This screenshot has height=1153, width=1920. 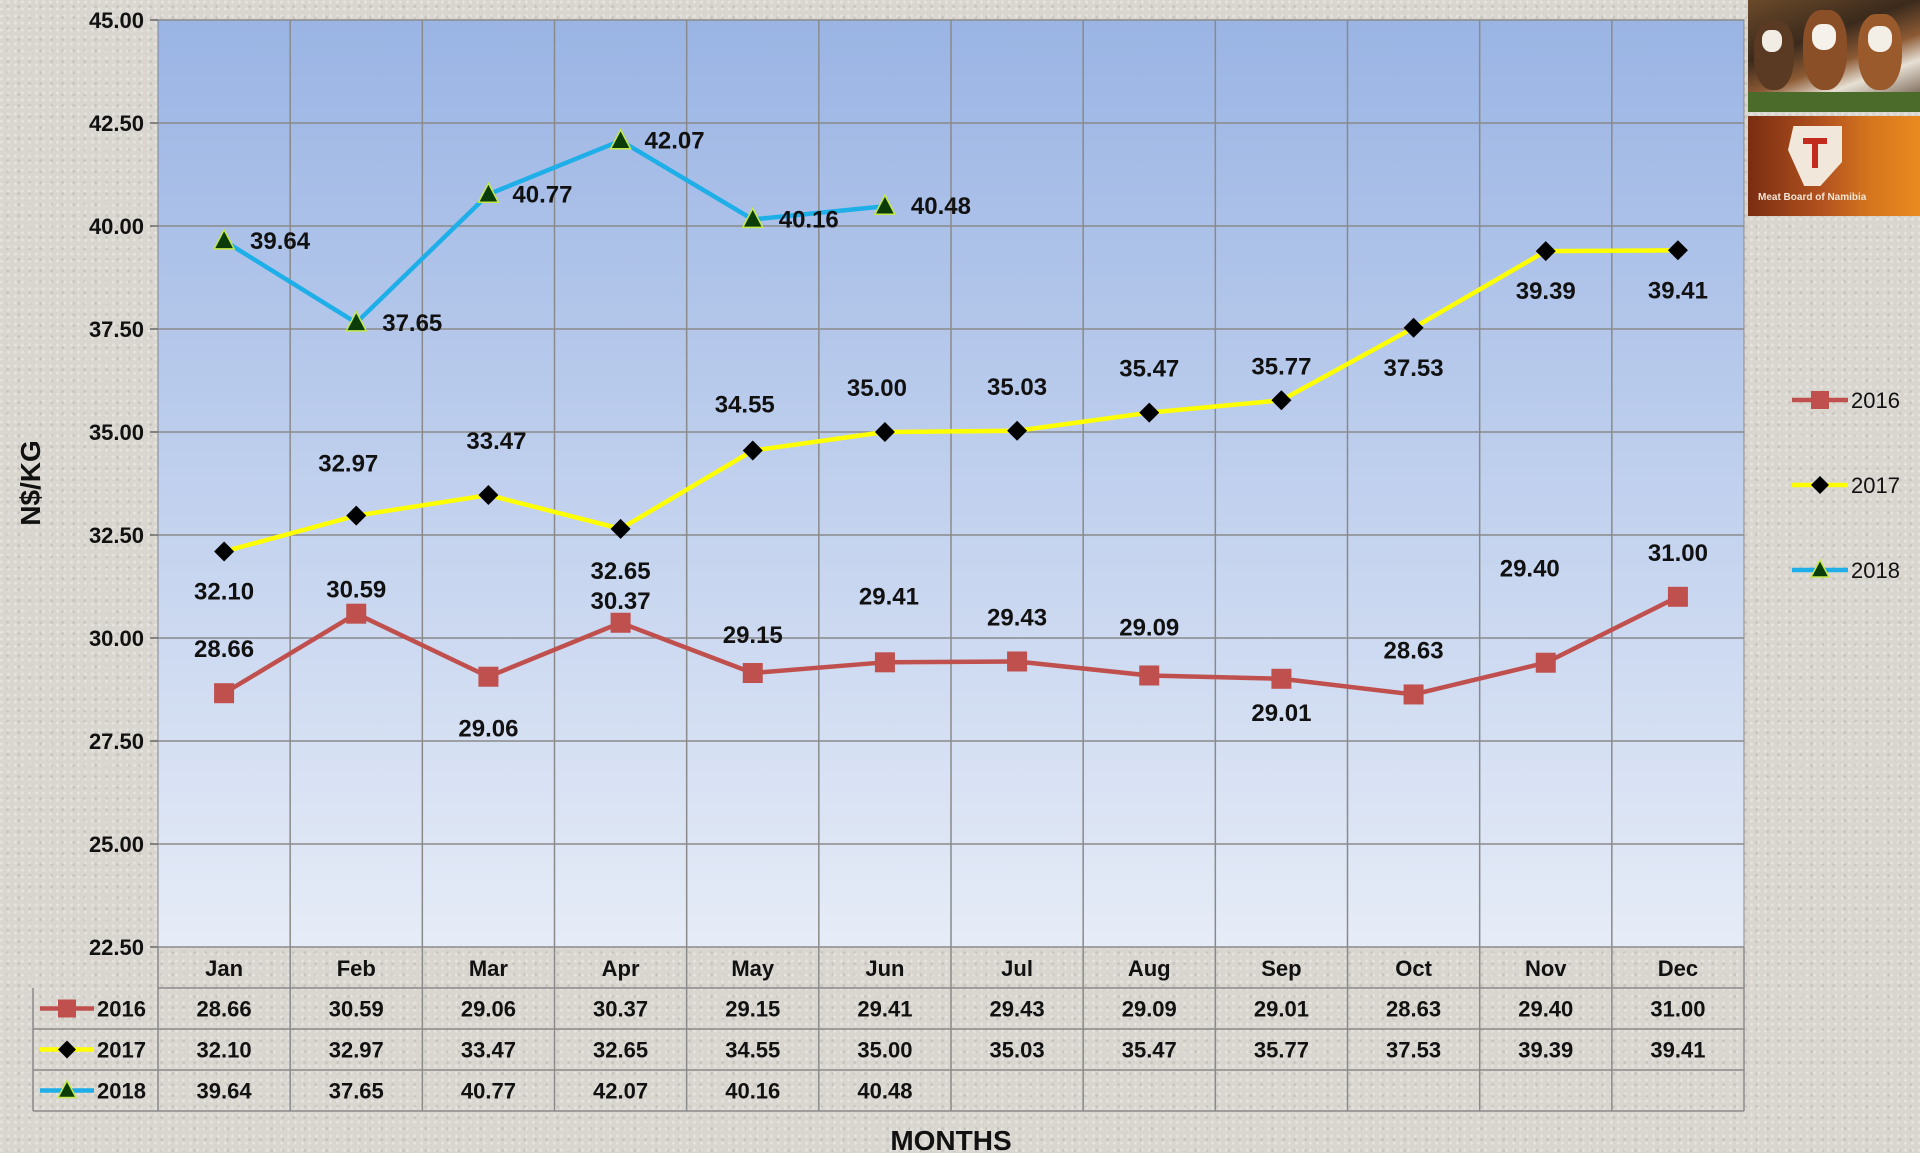 I want to click on data-label-2018: 40.48, so click(x=941, y=206).